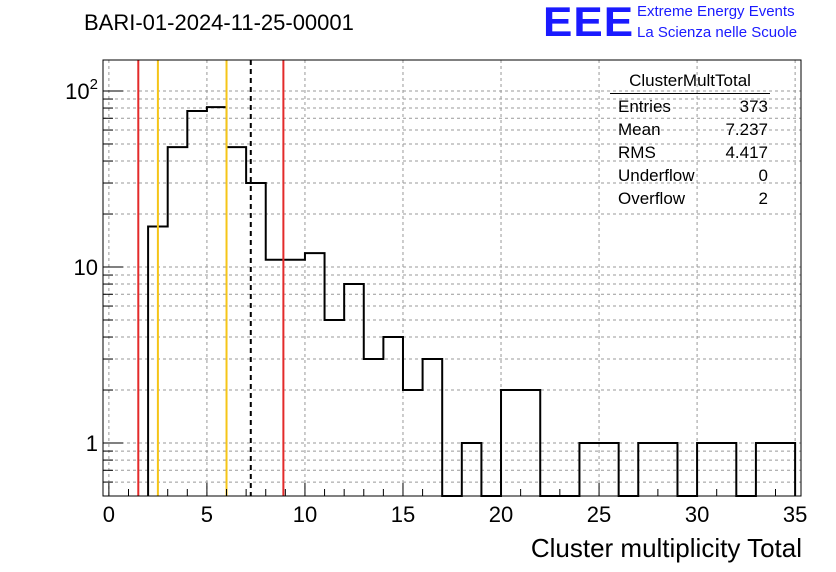 This screenshot has height=572, width=836. What do you see at coordinates (589, 23) in the screenshot?
I see `eee-logo: EEE` at bounding box center [589, 23].